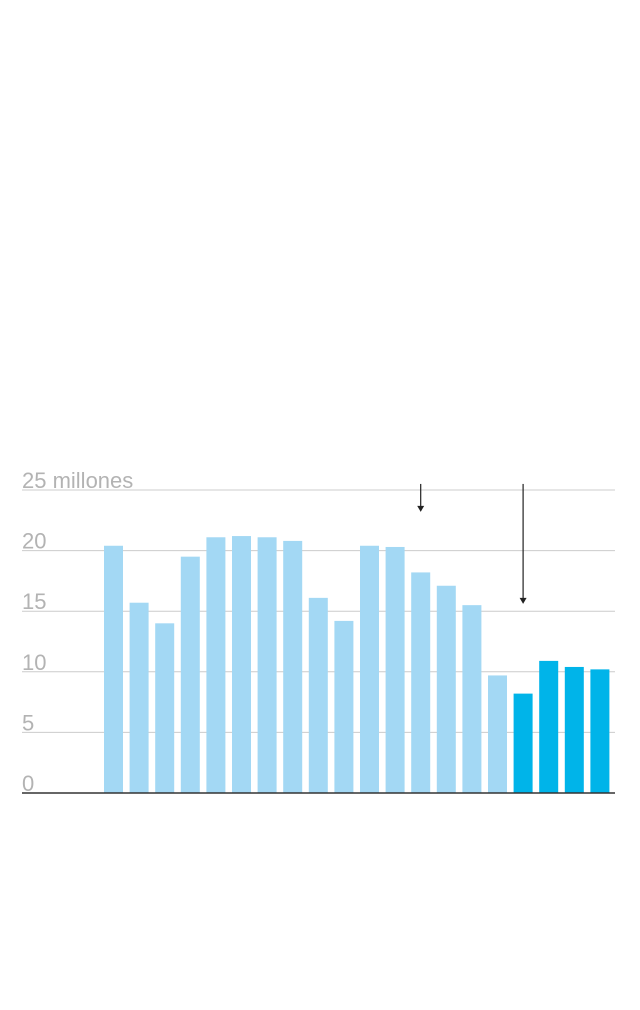 This screenshot has height=1010, width=640. Describe the element at coordinates (472, 543) in the screenshot. I see `annotation-arrows` at that location.